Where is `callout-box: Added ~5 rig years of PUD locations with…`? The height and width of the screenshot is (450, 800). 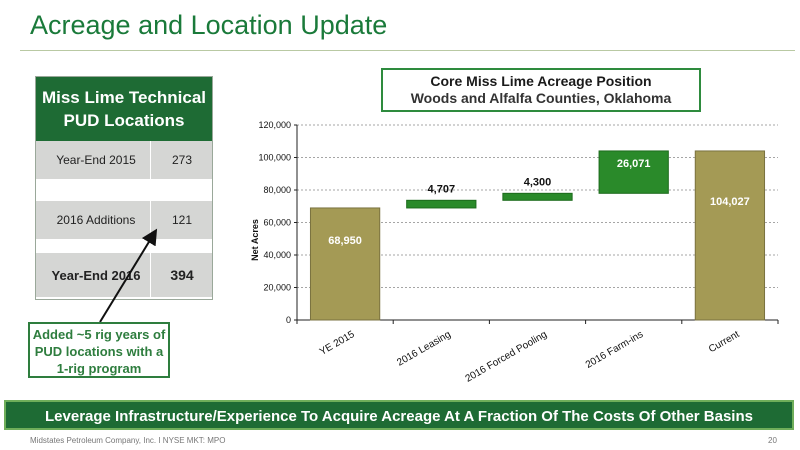
callout-box: Added ~5 rig years of PUD locations with… is located at coordinates (99, 350).